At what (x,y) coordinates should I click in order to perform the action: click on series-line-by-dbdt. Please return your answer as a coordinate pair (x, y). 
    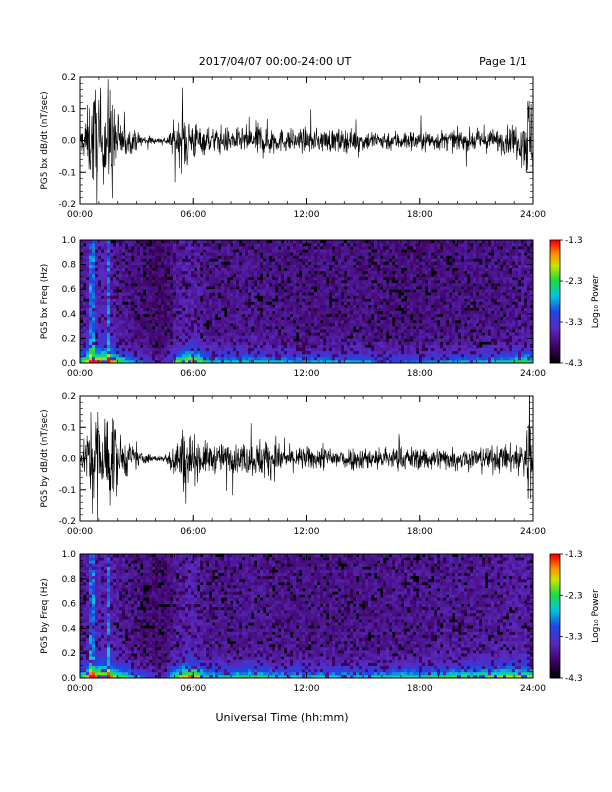
    Looking at the image, I should click on (306, 458).